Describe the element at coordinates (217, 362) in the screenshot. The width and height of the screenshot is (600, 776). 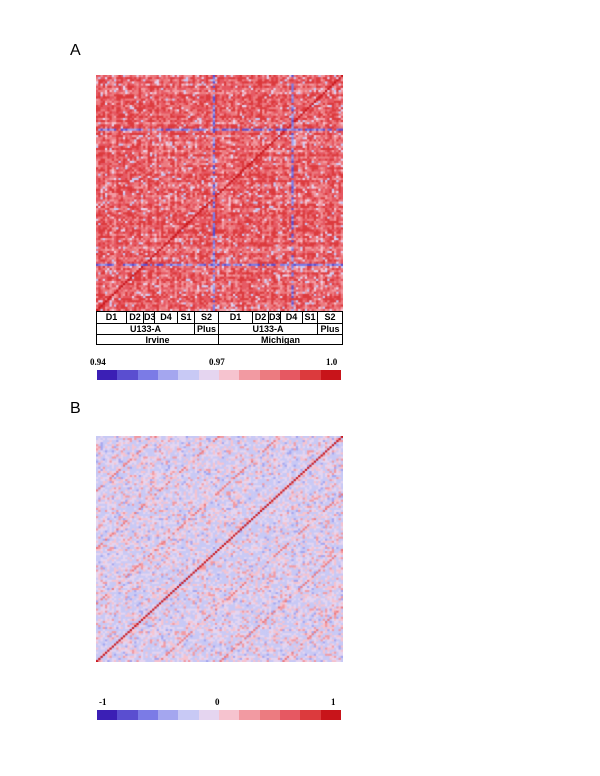
I see `colorbar-a-tick-mid: 0.97` at that location.